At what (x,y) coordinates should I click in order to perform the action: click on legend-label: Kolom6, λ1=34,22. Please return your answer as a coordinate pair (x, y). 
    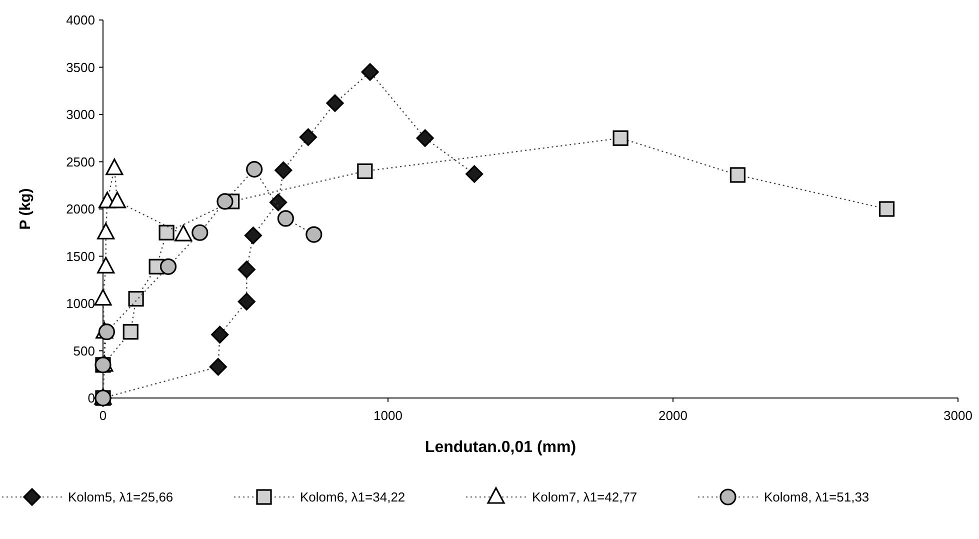
    Looking at the image, I should click on (353, 497).